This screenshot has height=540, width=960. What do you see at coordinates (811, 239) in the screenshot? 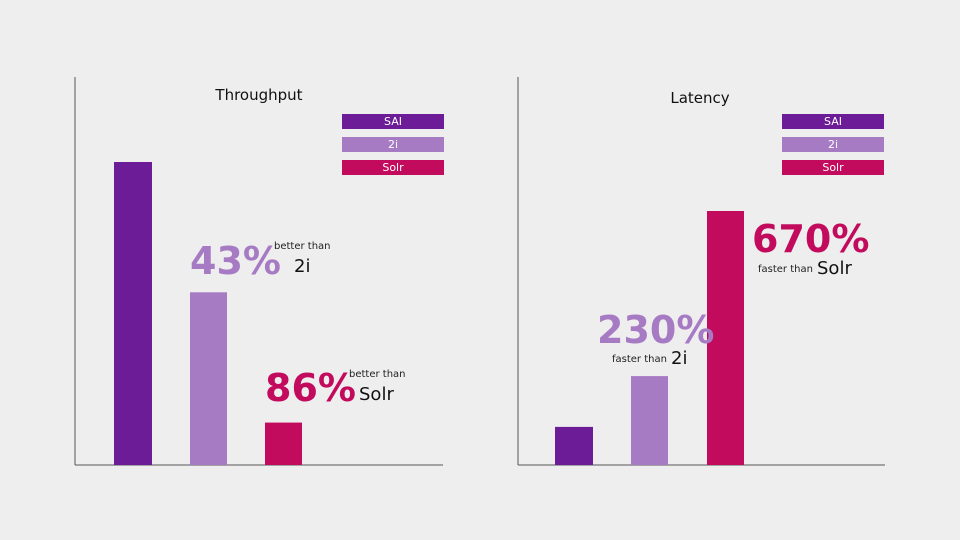
I see `latency-solr-percent: 670%` at bounding box center [811, 239].